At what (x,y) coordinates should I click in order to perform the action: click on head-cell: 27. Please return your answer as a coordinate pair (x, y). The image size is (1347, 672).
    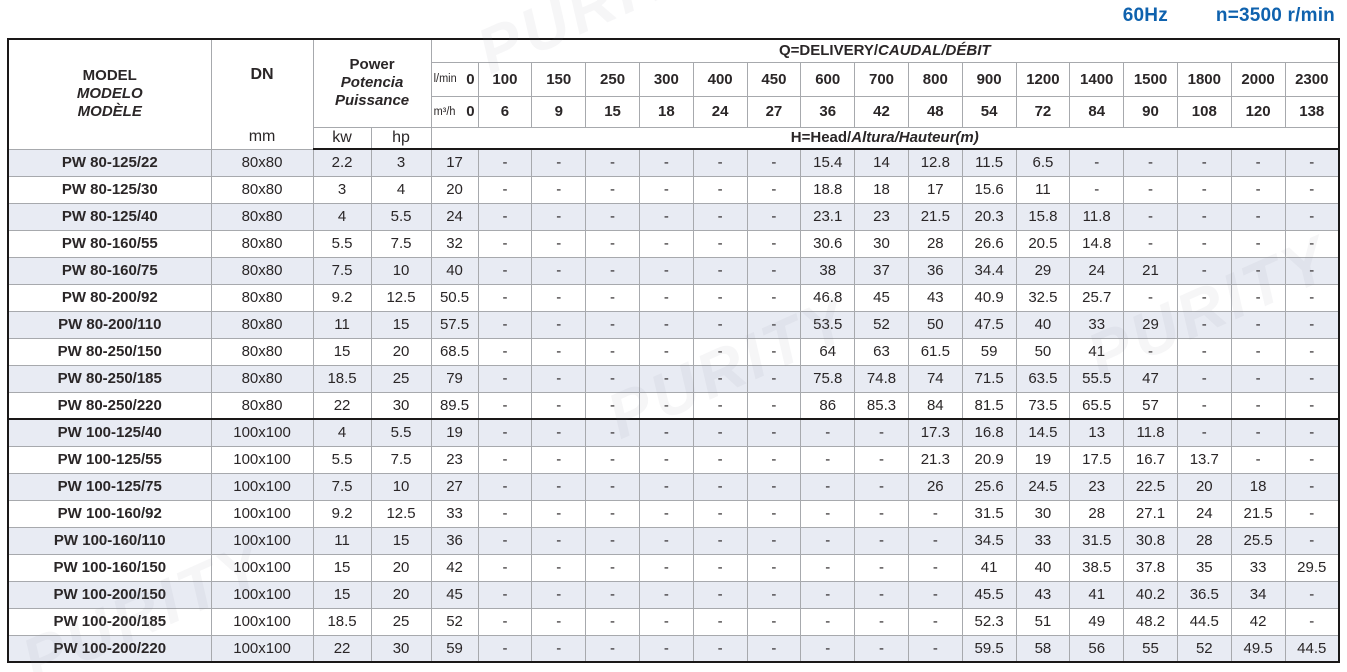
    Looking at the image, I should click on (454, 486).